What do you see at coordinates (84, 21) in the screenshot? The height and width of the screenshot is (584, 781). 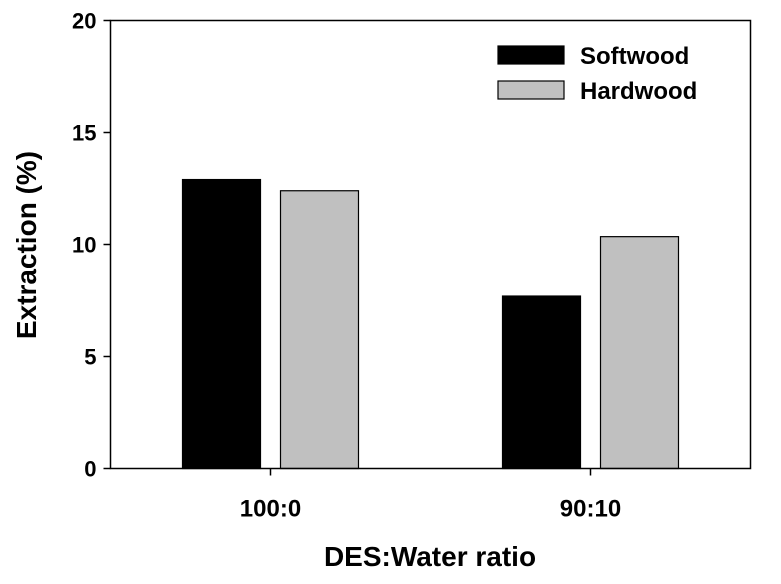 I see `y-tick-label: 20` at bounding box center [84, 21].